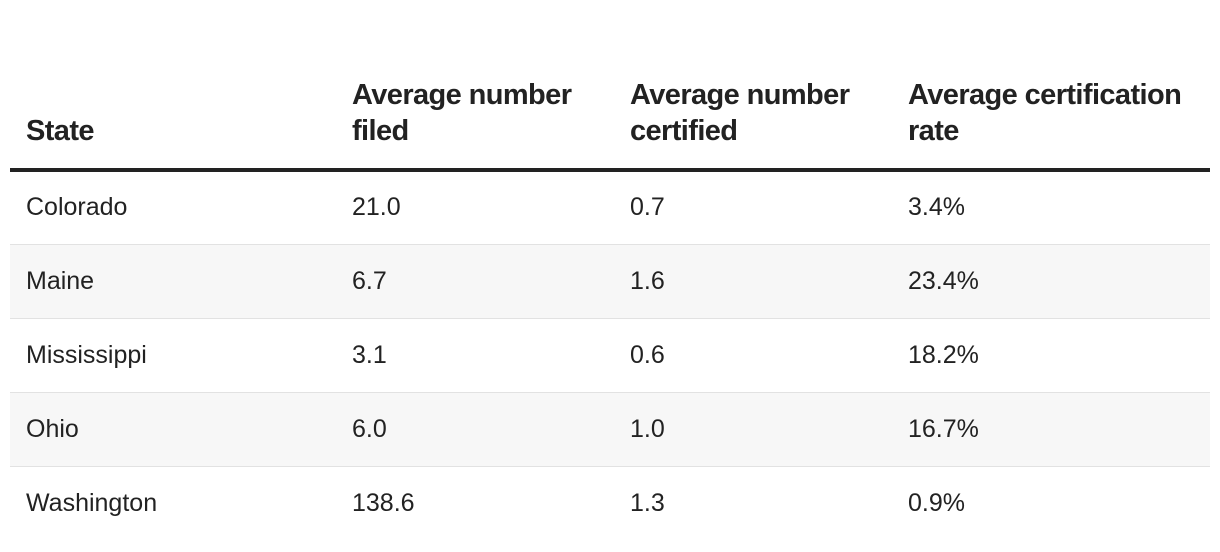  Describe the element at coordinates (92, 502) in the screenshot. I see `cell-state: Washington` at that location.